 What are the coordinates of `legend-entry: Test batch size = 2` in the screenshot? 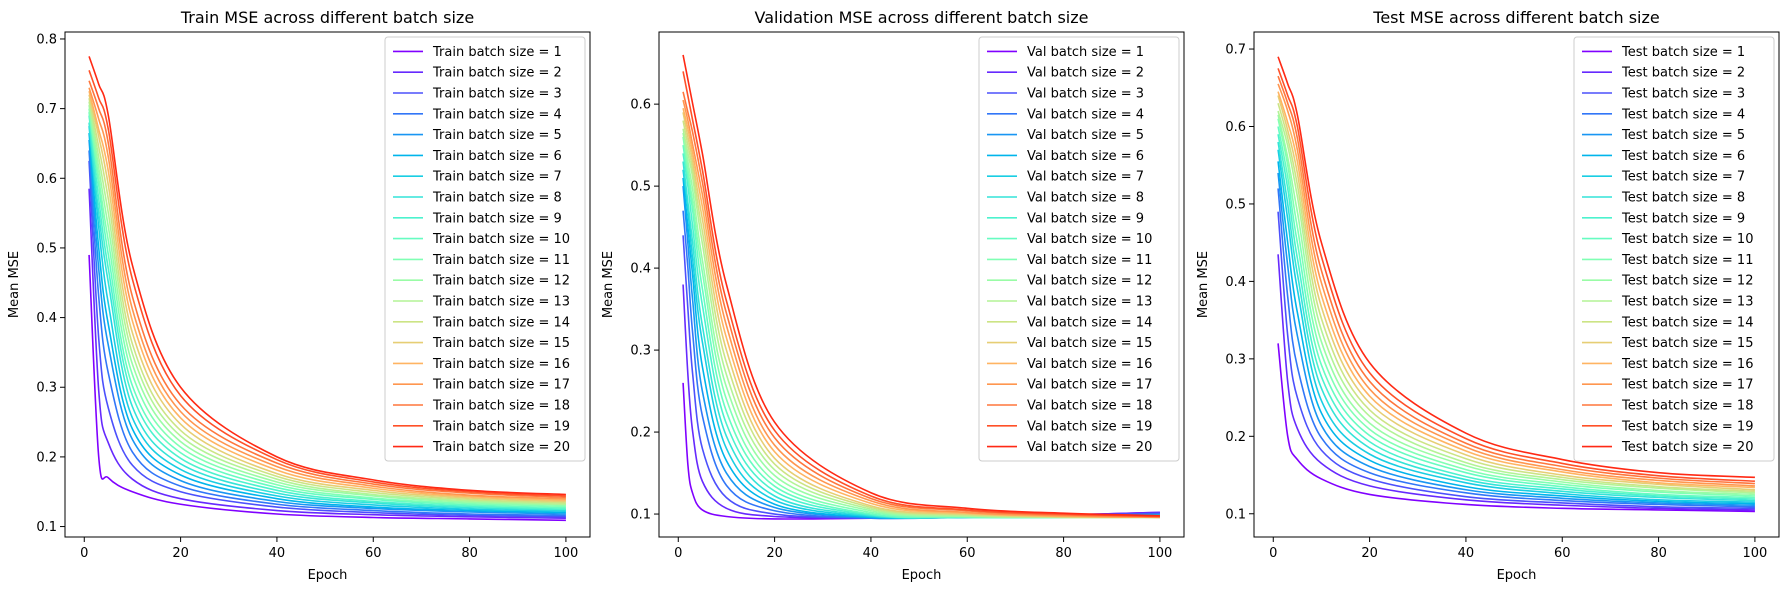 It's located at (1683, 73).